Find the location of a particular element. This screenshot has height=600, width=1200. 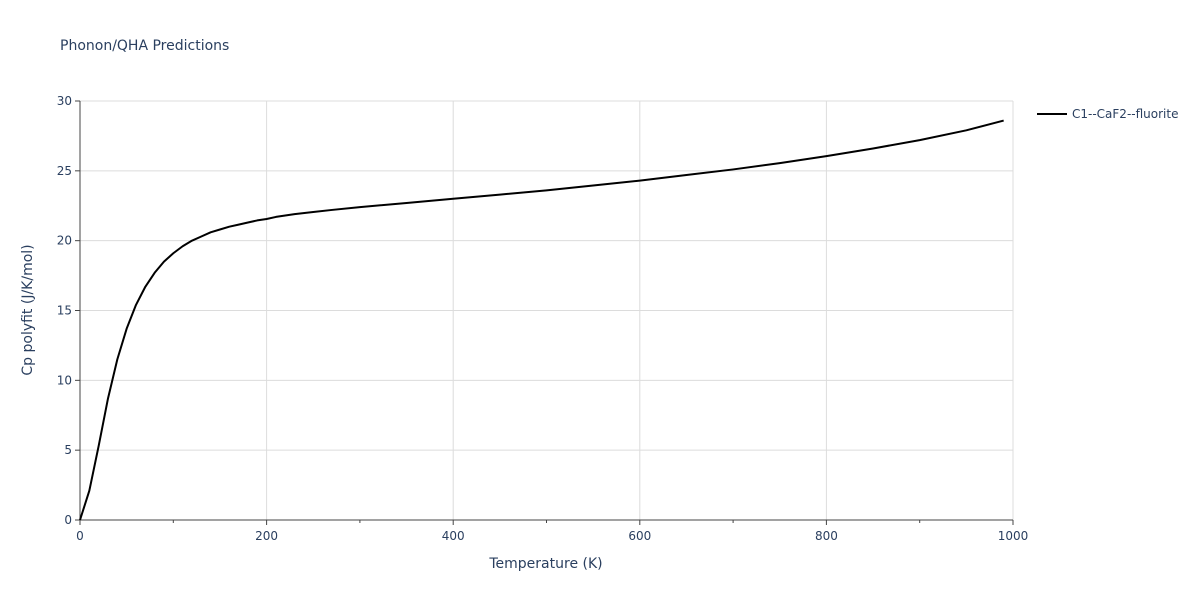

y-tick-label: 15 is located at coordinates (64, 311).